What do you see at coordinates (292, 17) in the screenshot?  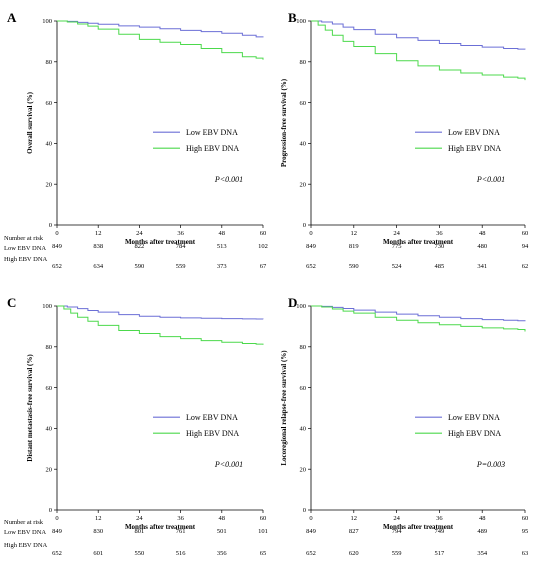 I see `panel-letter: B` at bounding box center [292, 17].